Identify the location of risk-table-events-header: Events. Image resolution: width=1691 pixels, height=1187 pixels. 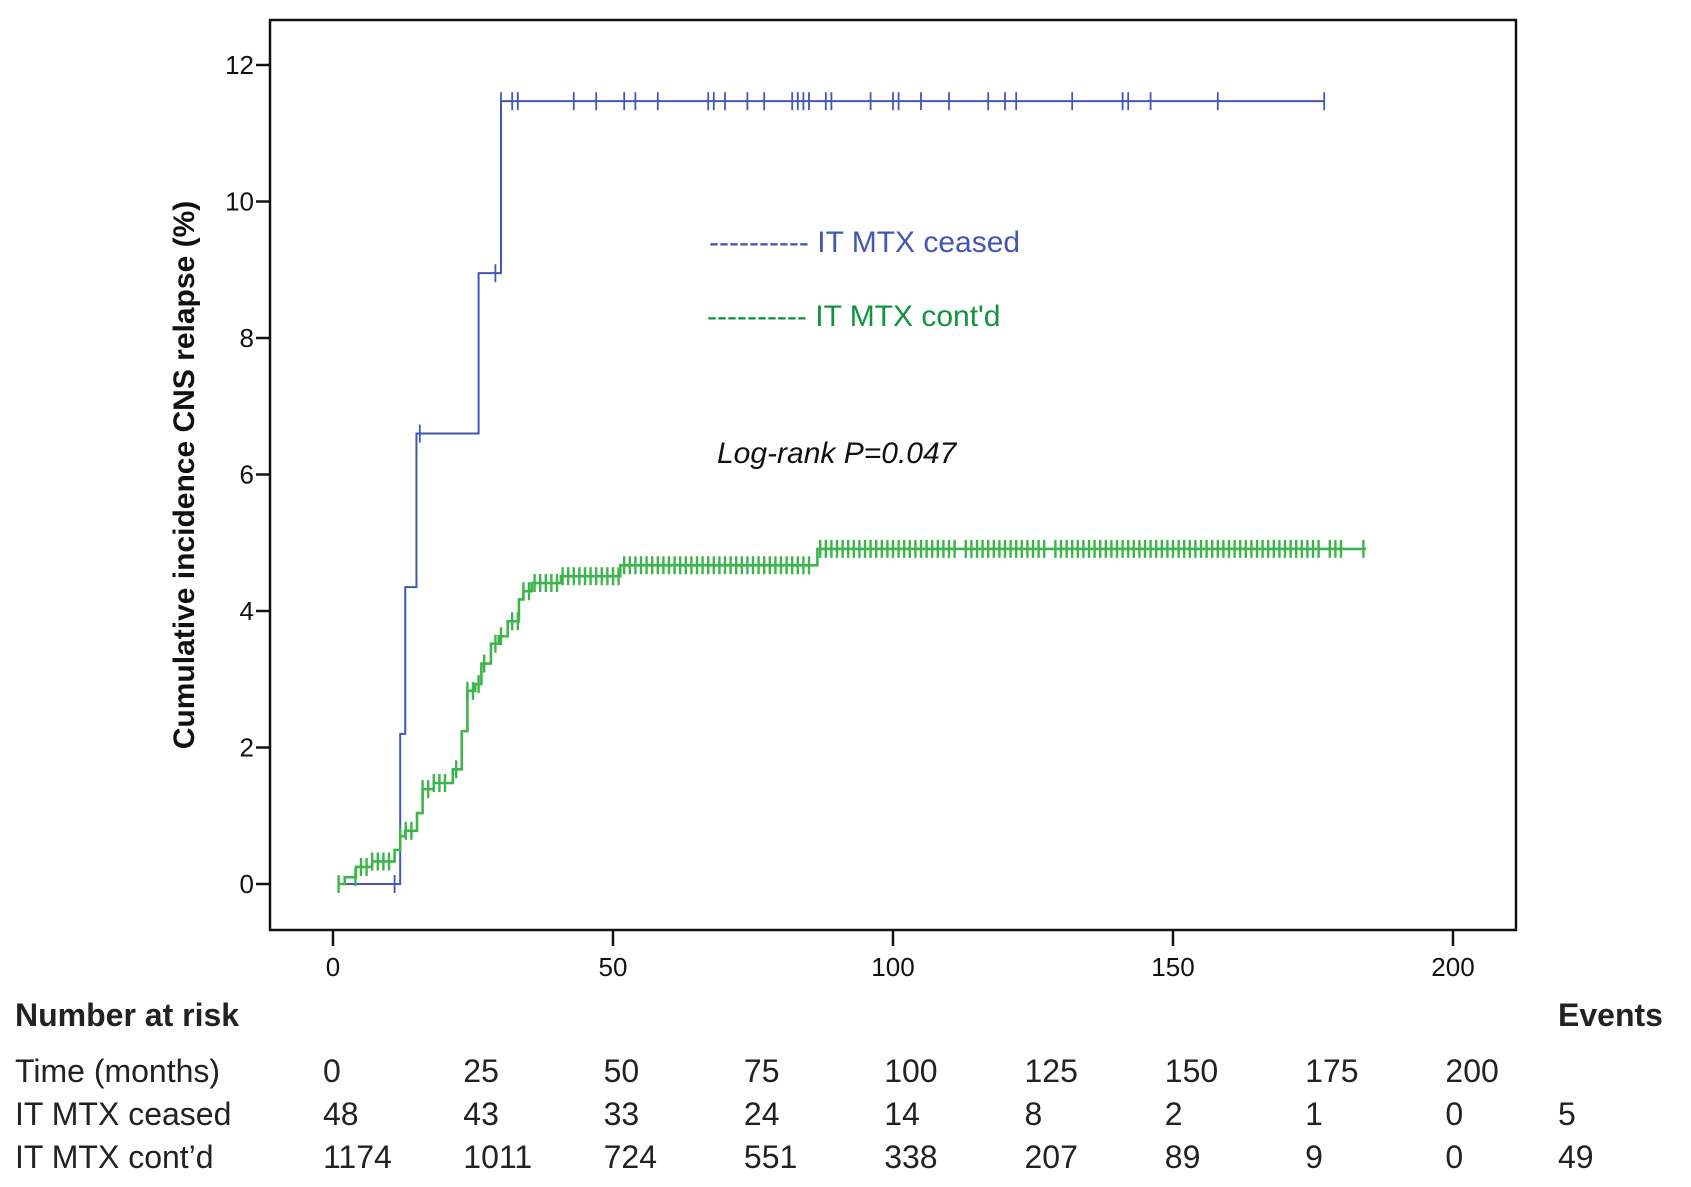
(1610, 1015).